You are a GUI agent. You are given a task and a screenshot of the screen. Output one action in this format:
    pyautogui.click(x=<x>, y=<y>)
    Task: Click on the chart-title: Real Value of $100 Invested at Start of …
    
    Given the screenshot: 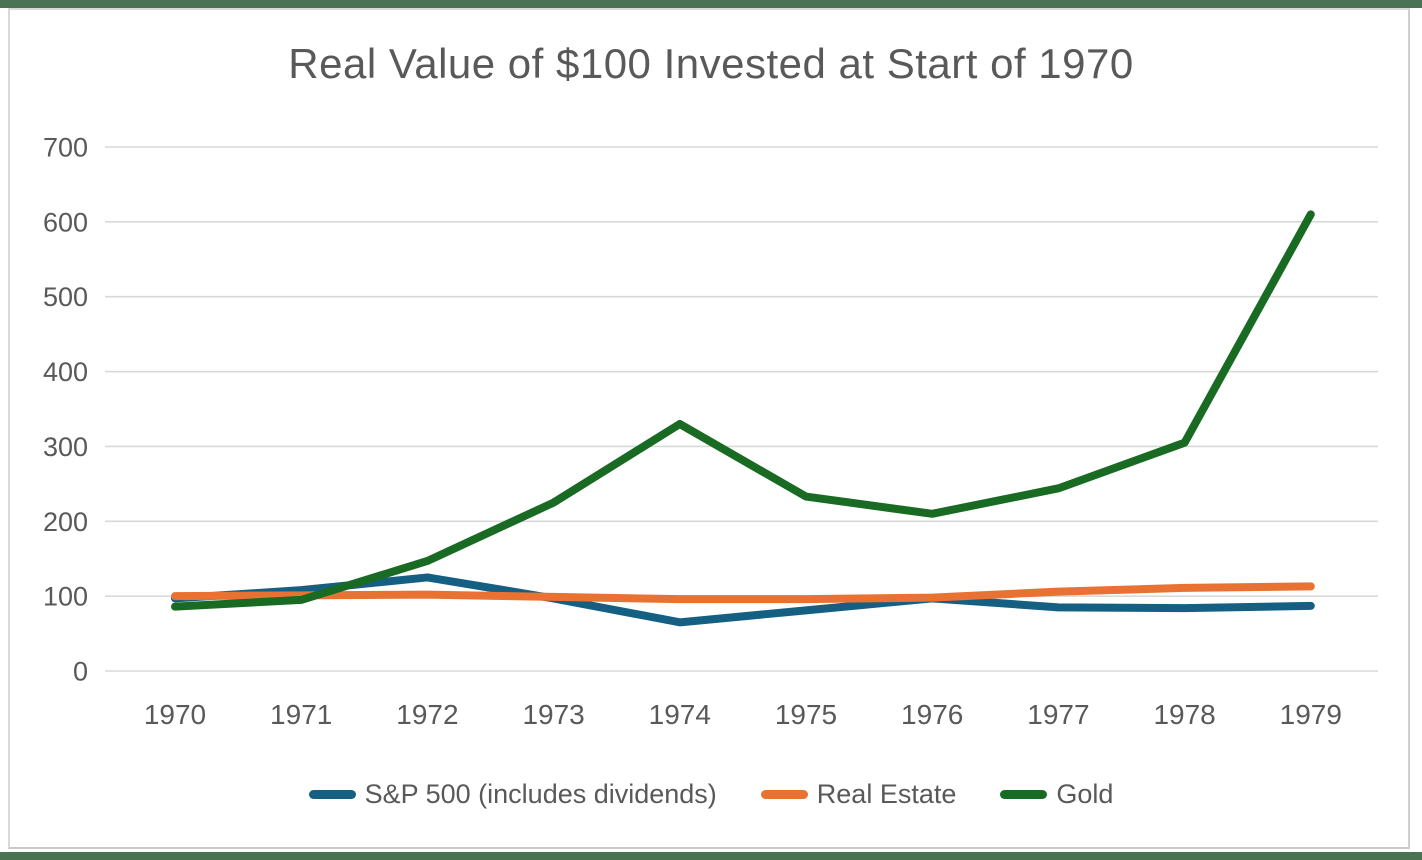 What is the action you would take?
    pyautogui.click(x=711, y=63)
    